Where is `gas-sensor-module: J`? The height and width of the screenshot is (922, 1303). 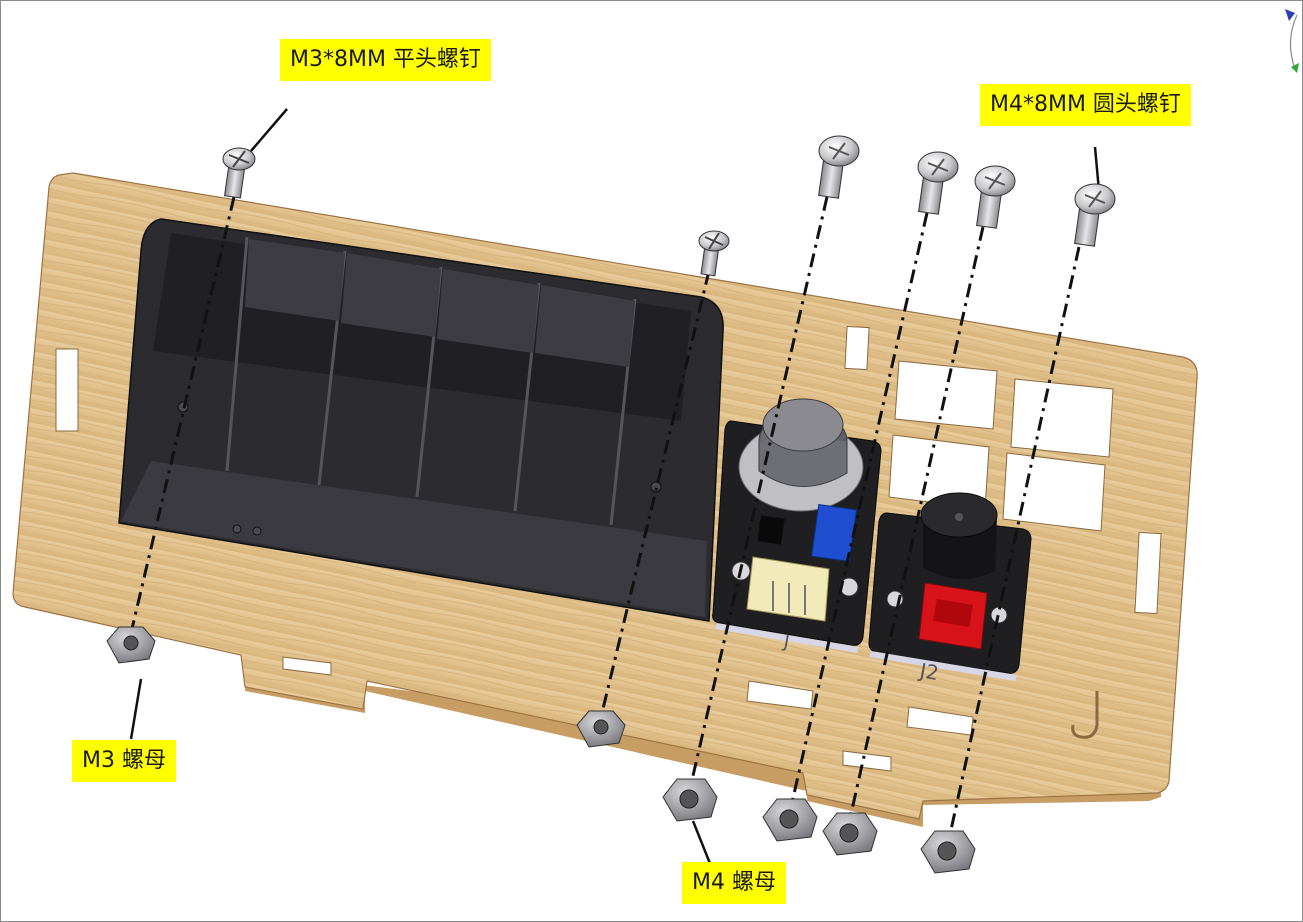
gas-sensor-module: J is located at coordinates (797, 525).